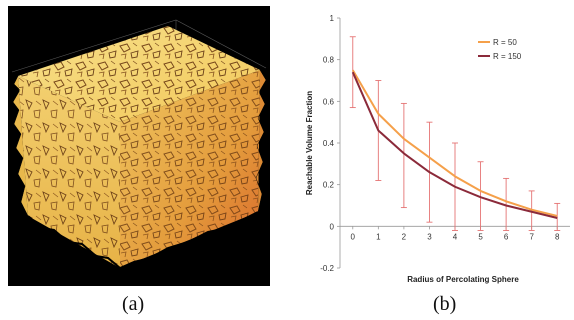 The height and width of the screenshot is (320, 574). I want to click on y-tick-label: -0.2, so click(327, 268).